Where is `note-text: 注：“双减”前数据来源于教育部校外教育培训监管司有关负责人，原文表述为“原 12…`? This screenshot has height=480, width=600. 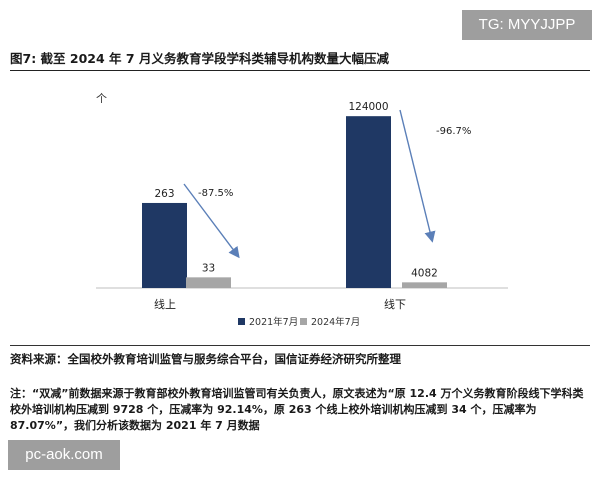 note-text: 注：“双减”前数据来源于教育部校外教育培训监管司有关负责人，原文表述为“原 12… is located at coordinates (297, 409).